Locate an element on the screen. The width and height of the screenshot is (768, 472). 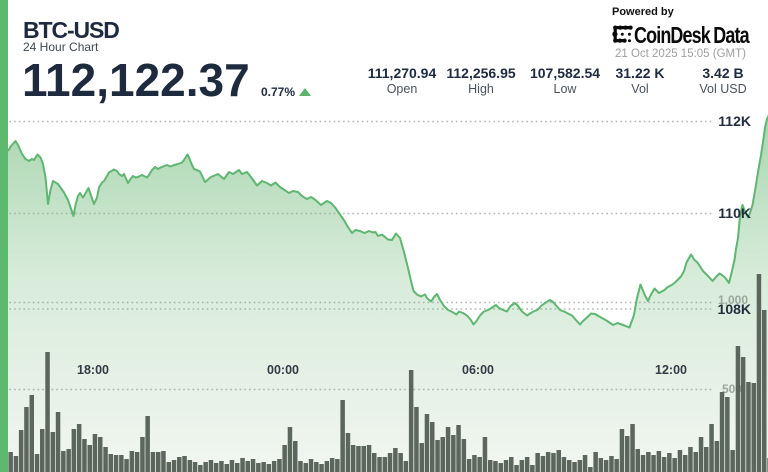
svg-text: 00:00 is located at coordinates (283, 370).